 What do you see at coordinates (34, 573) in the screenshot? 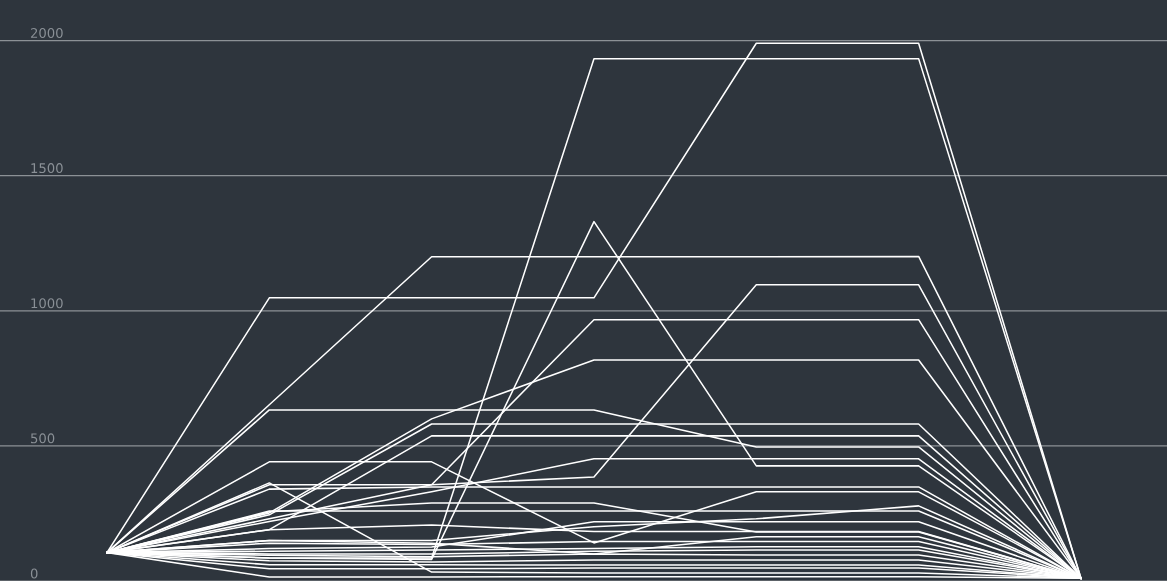
I see `y-tick-label: 0` at bounding box center [34, 573].